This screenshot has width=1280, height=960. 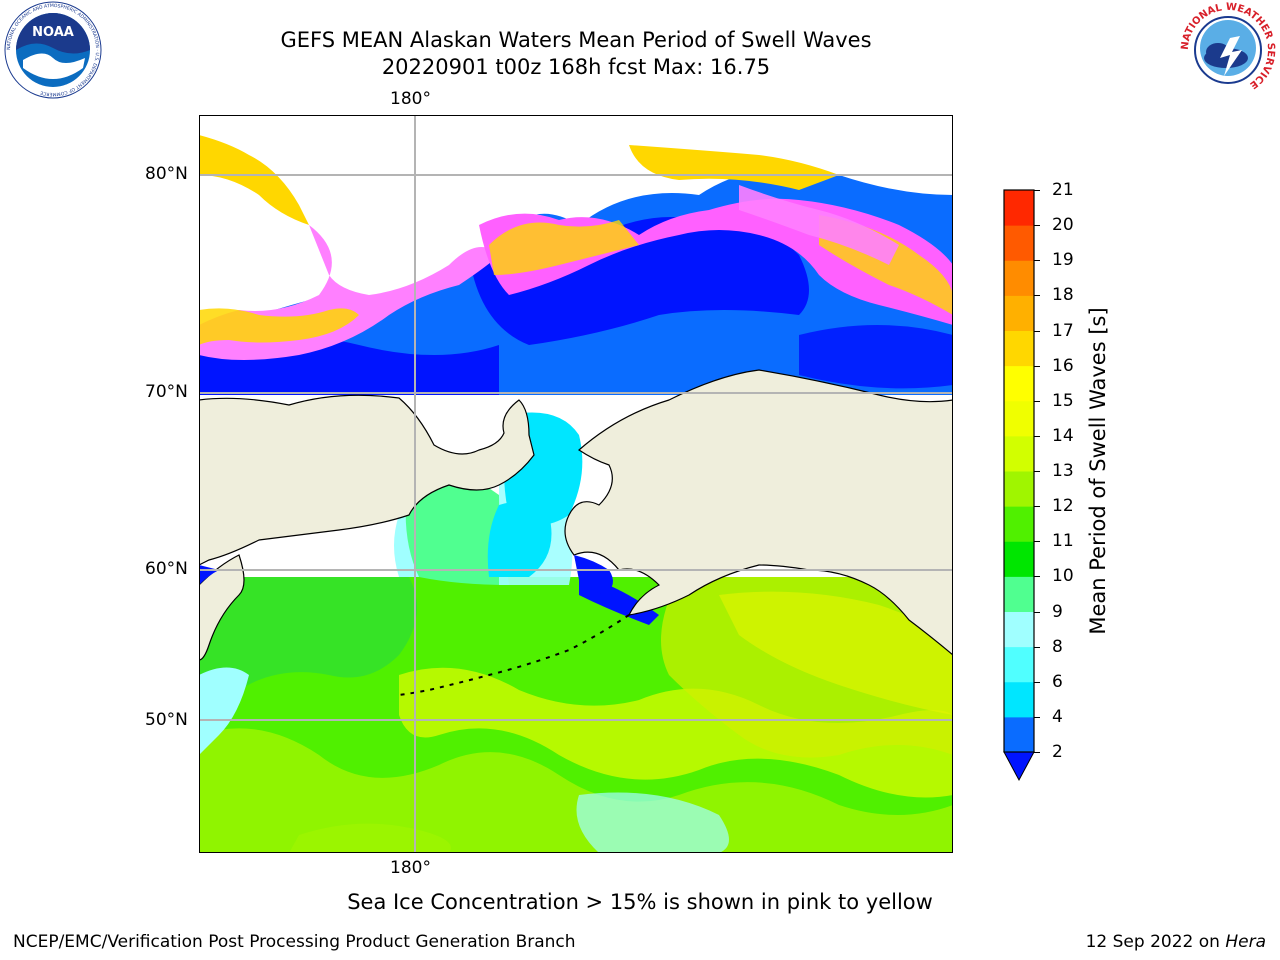 What do you see at coordinates (1057, 716) in the screenshot?
I see `colorbar-tick-label: 4` at bounding box center [1057, 716].